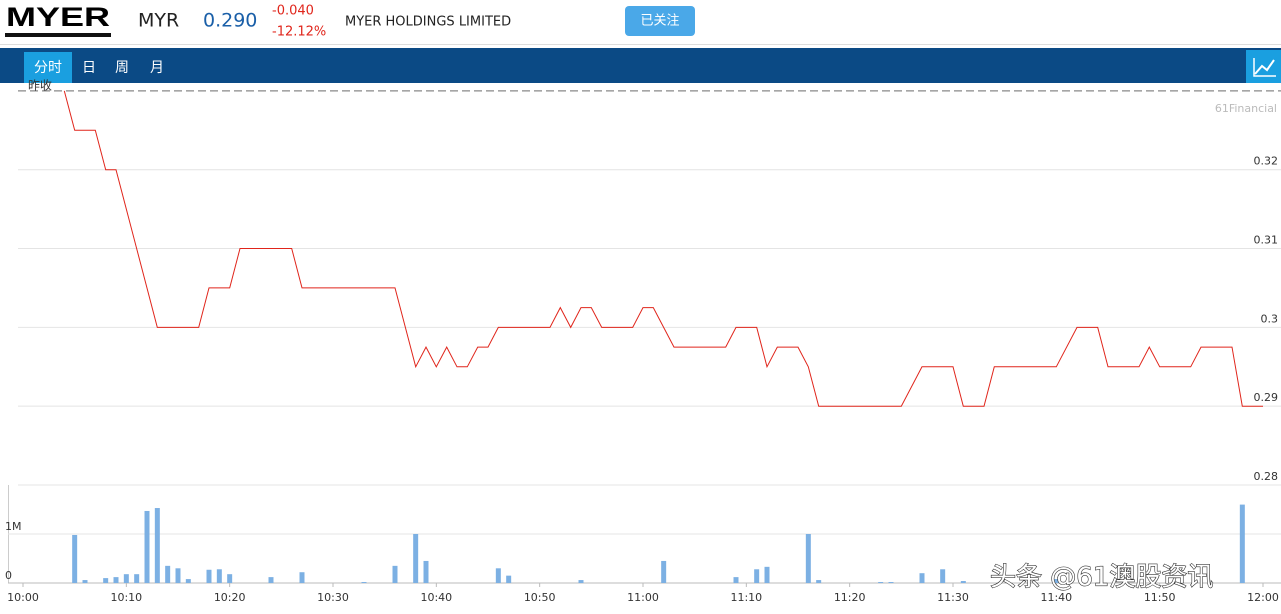 The height and width of the screenshot is (614, 1281). Describe the element at coordinates (58, 17) in the screenshot. I see `logo: MYER` at that location.